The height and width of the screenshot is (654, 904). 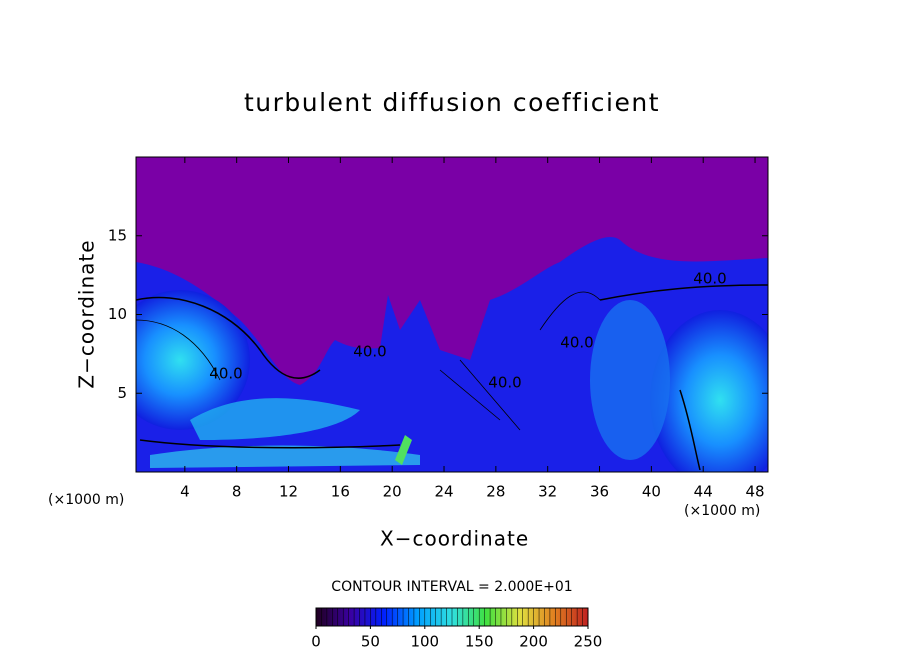 What do you see at coordinates (288, 492) in the screenshot?
I see `x-tick-label: 12` at bounding box center [288, 492].